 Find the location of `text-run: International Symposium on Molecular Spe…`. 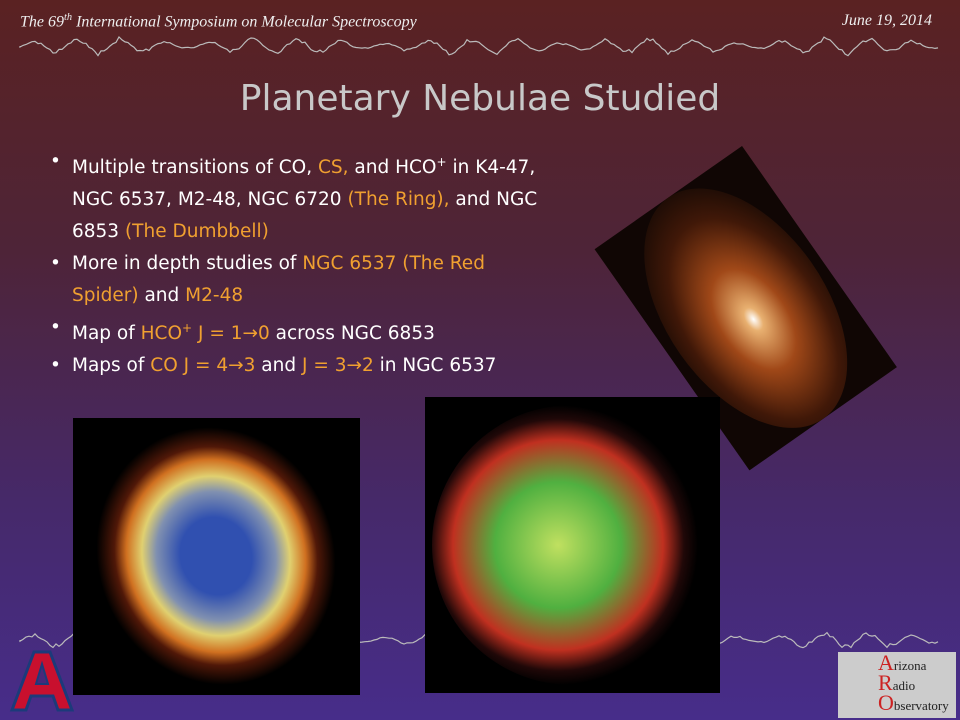

text-run: International Symposium on Molecular Spe… is located at coordinates (244, 22).